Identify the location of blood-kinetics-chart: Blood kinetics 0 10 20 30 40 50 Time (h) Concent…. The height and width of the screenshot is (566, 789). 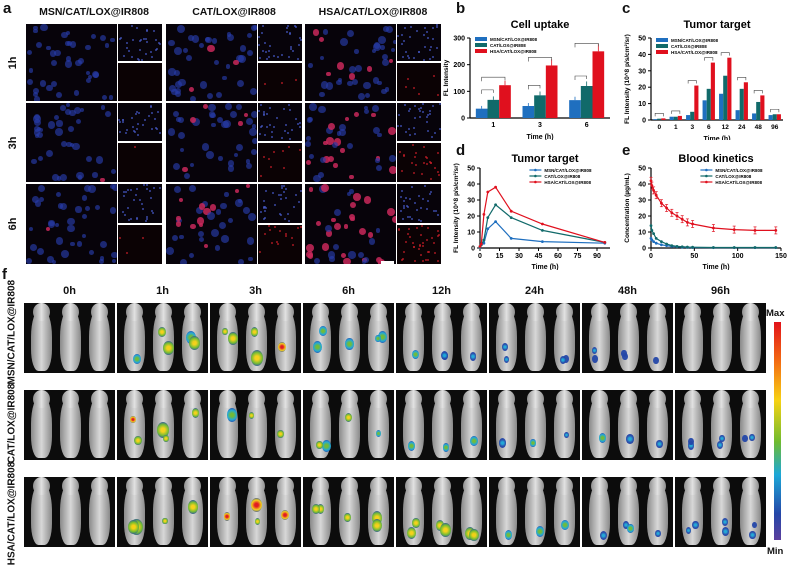
(705, 211).